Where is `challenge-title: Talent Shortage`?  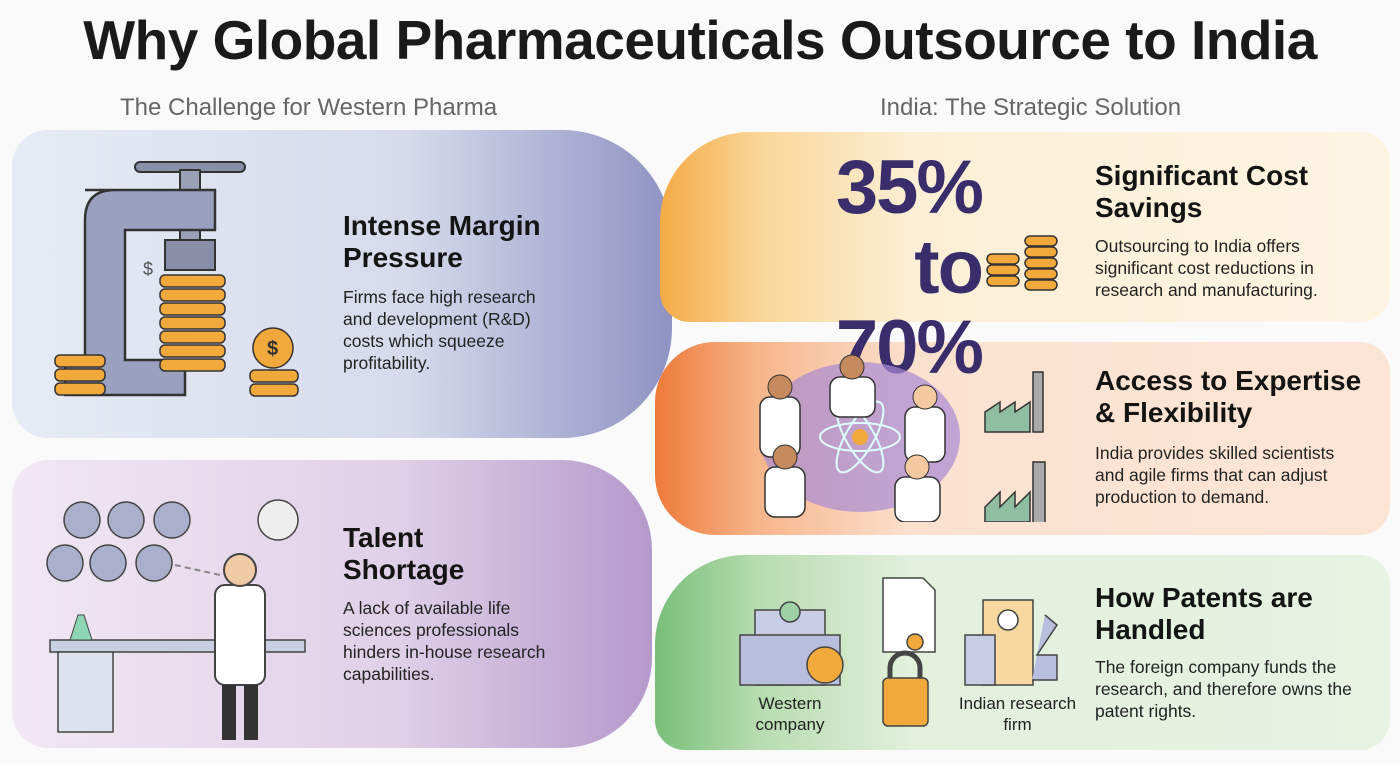
challenge-title: Talent Shortage is located at coordinates (404, 553).